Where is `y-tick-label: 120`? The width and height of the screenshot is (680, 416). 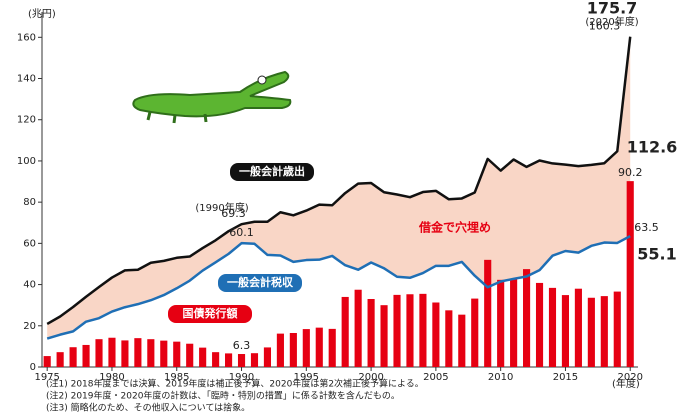 y-tick-label: 120 is located at coordinates (26, 120).